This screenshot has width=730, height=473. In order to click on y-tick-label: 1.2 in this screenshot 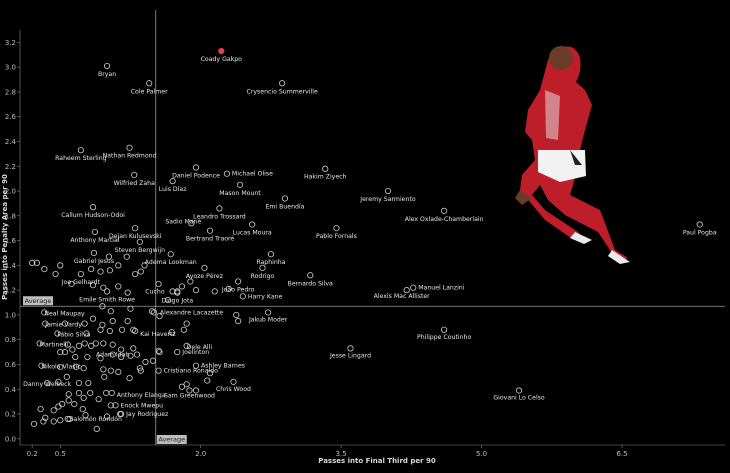, I will do `click(10, 291)`.